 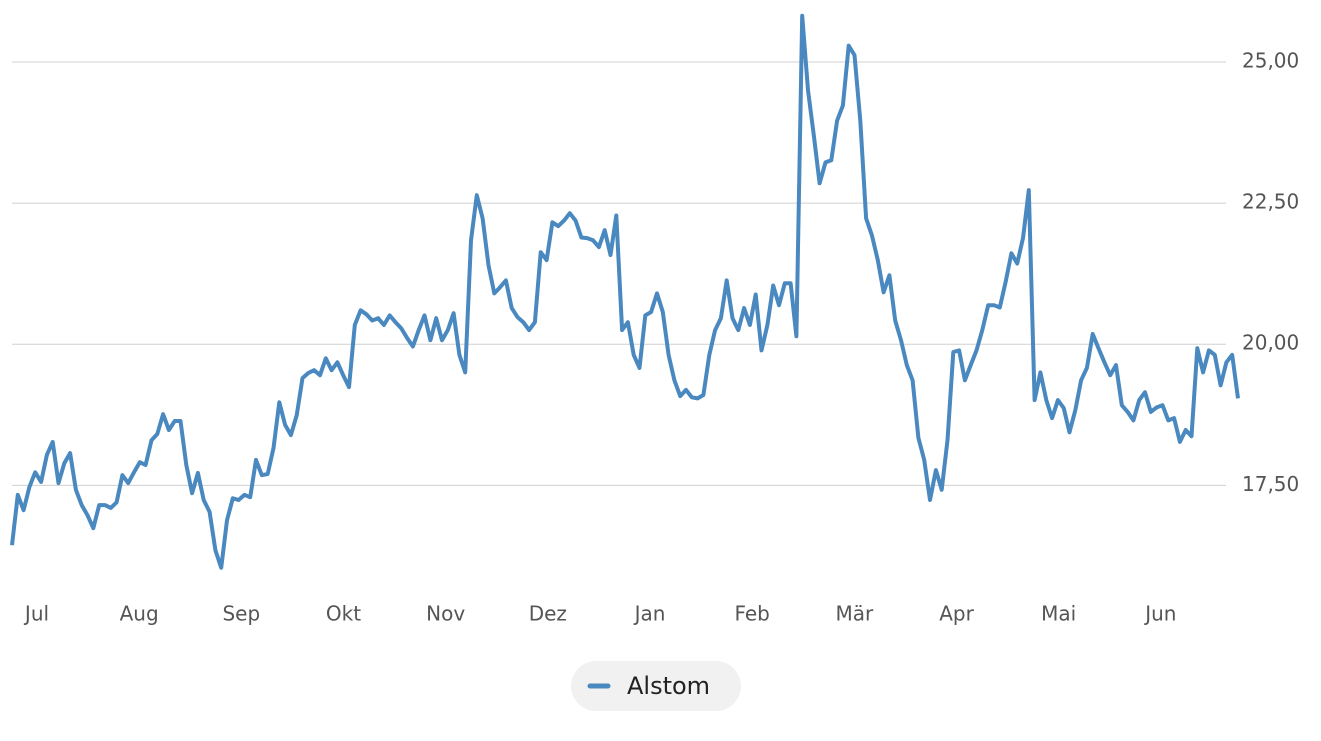 I want to click on x-tick-label: Mär, so click(x=854, y=614).